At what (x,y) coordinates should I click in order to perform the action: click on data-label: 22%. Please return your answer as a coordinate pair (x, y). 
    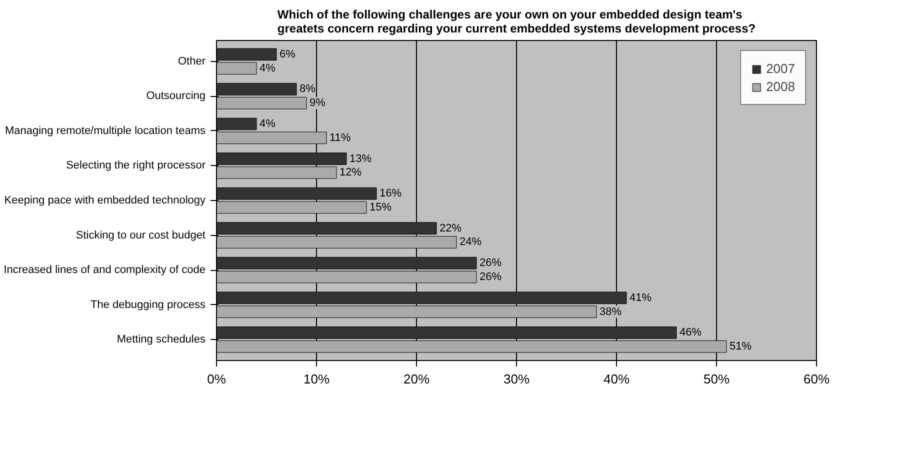
    Looking at the image, I should click on (451, 228).